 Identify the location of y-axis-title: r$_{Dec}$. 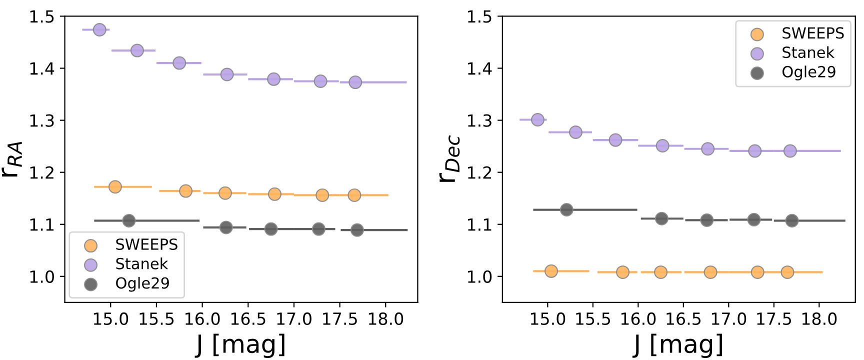
(449, 158).